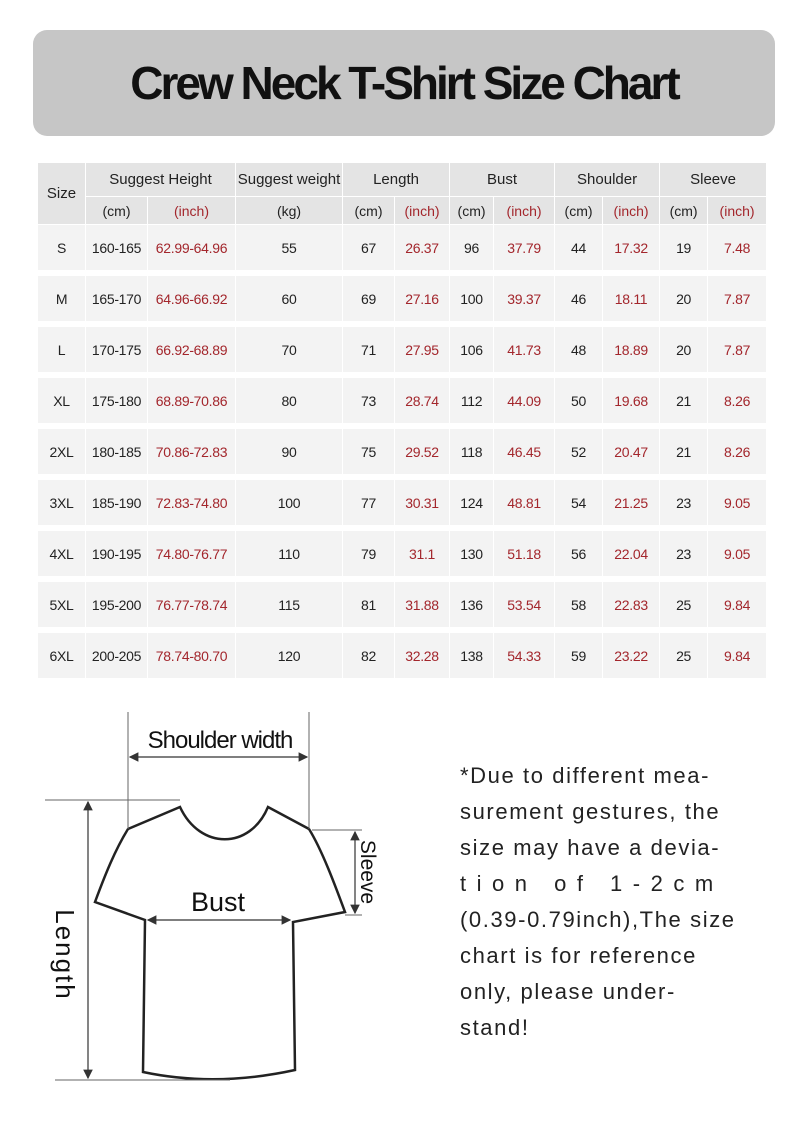 The image size is (804, 1122). Describe the element at coordinates (579, 403) in the screenshot. I see `table-cell: 50` at that location.